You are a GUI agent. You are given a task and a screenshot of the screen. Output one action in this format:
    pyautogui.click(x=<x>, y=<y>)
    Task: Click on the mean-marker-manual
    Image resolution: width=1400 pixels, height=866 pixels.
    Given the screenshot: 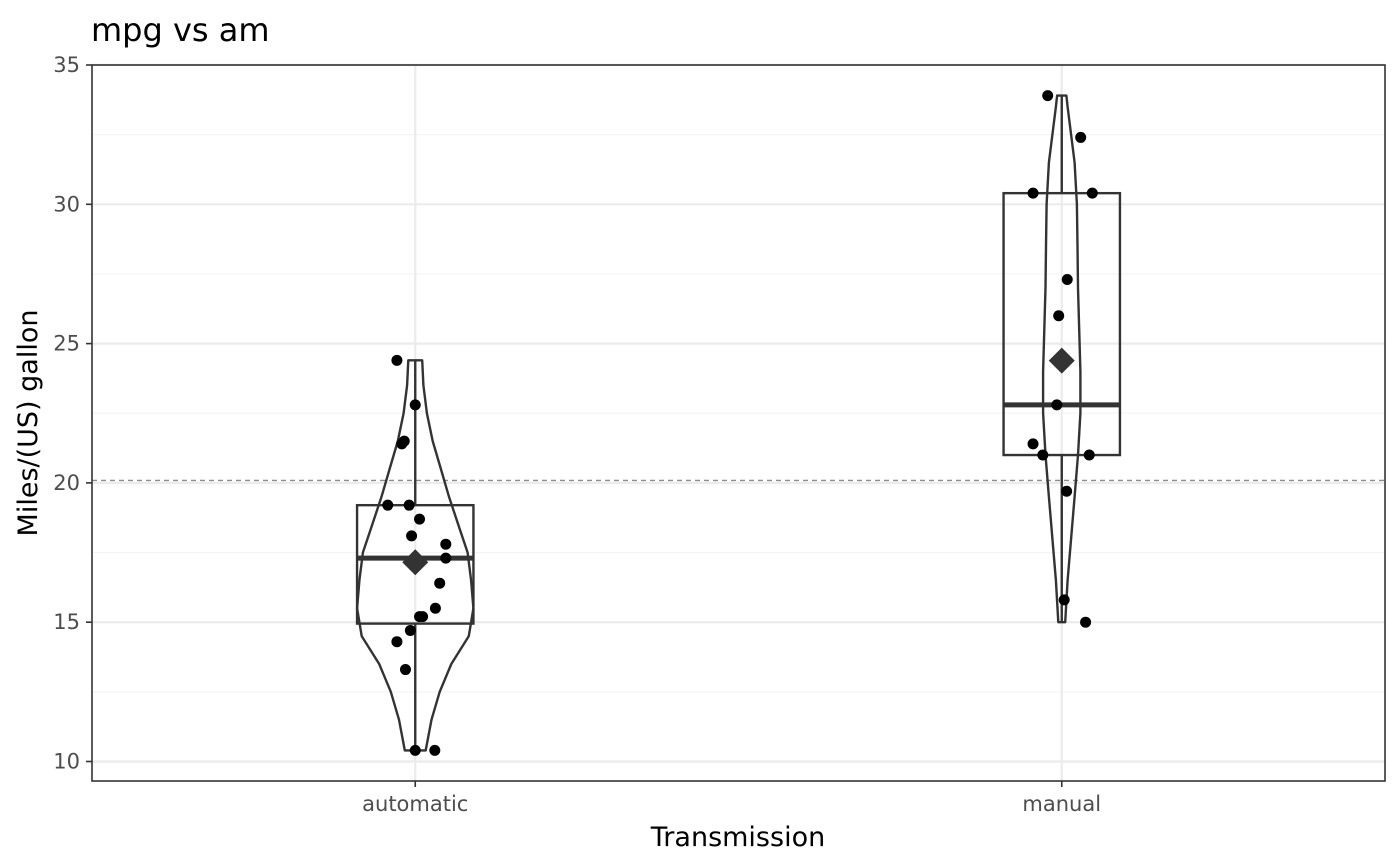 What is the action you would take?
    pyautogui.click(x=1061, y=360)
    